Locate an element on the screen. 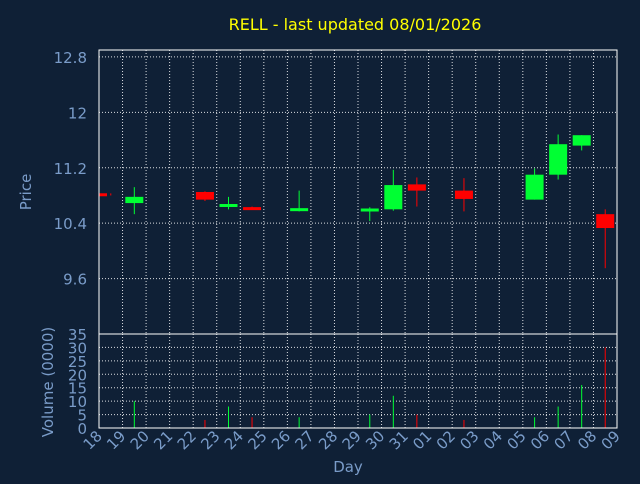 The image size is (640, 484). price-axis-title: Price is located at coordinates (26, 192).